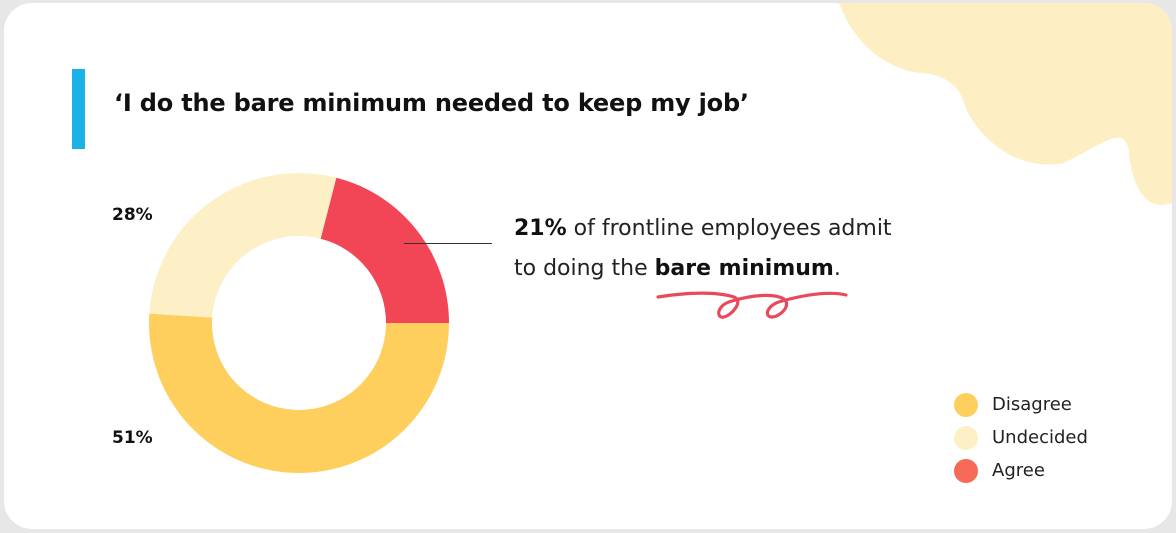  Describe the element at coordinates (384, 250) in the screenshot. I see `donut-slice-agree` at that location.